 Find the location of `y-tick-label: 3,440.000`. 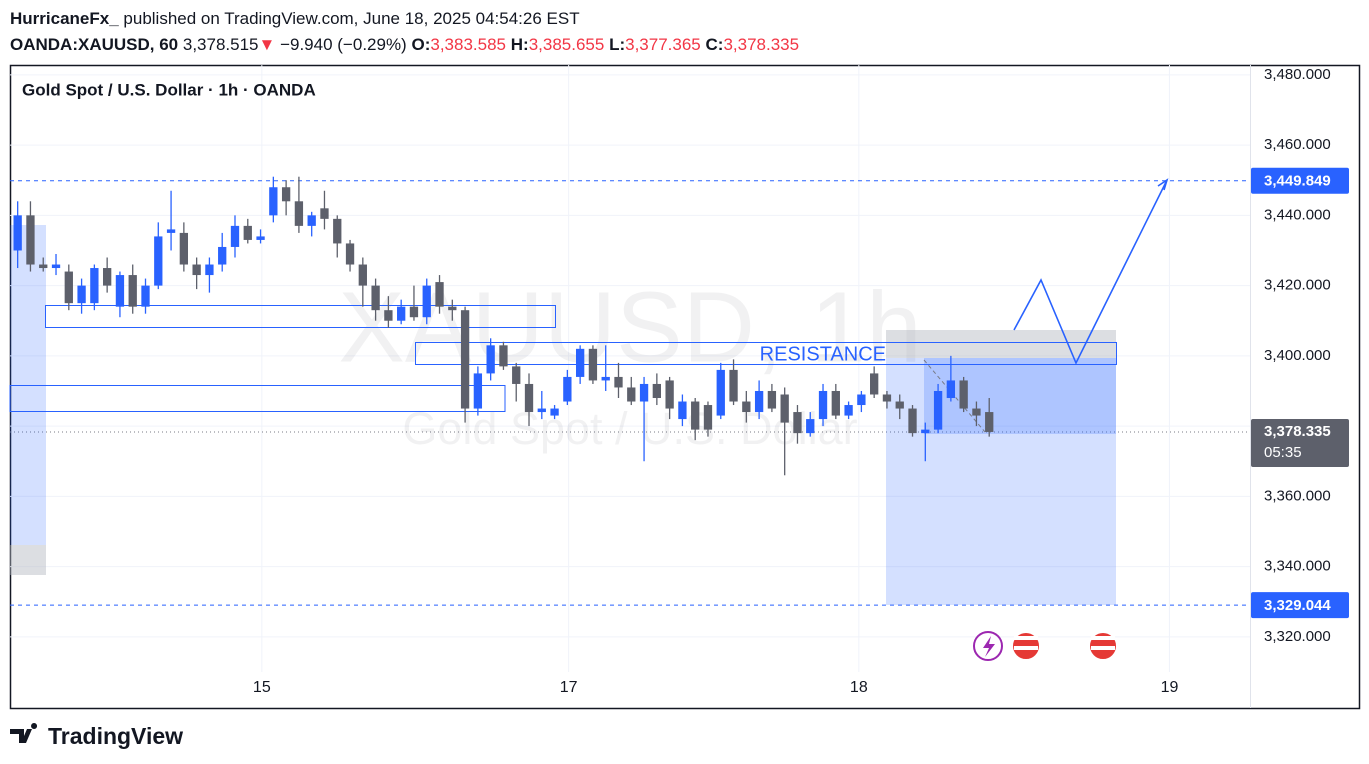

y-tick-label: 3,440.000 is located at coordinates (1297, 214).